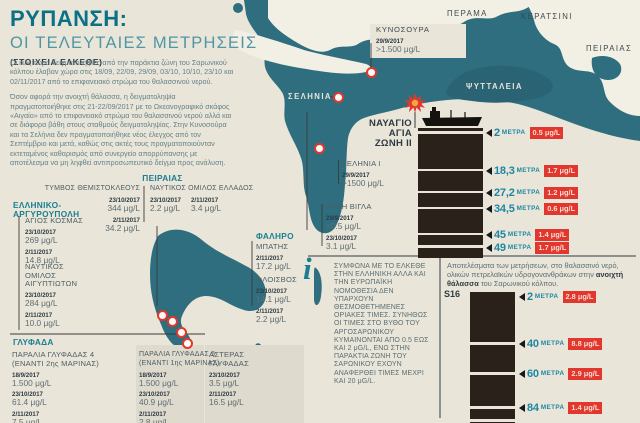  I want to click on reading-value: 2.2 μg/L, so click(271, 318).